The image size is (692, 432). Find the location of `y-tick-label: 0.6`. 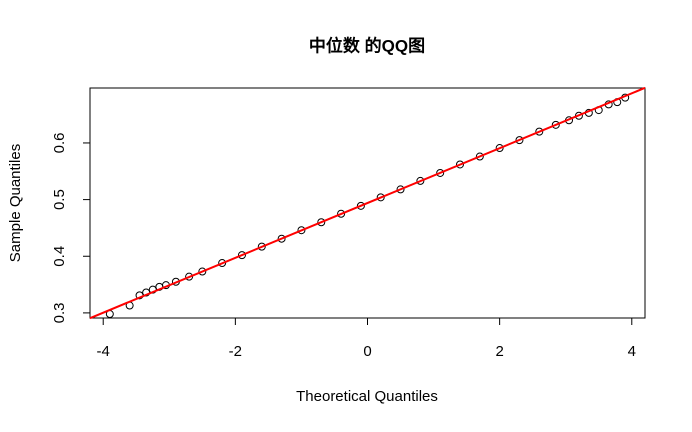

y-tick-label: 0.6 is located at coordinates (59, 143).